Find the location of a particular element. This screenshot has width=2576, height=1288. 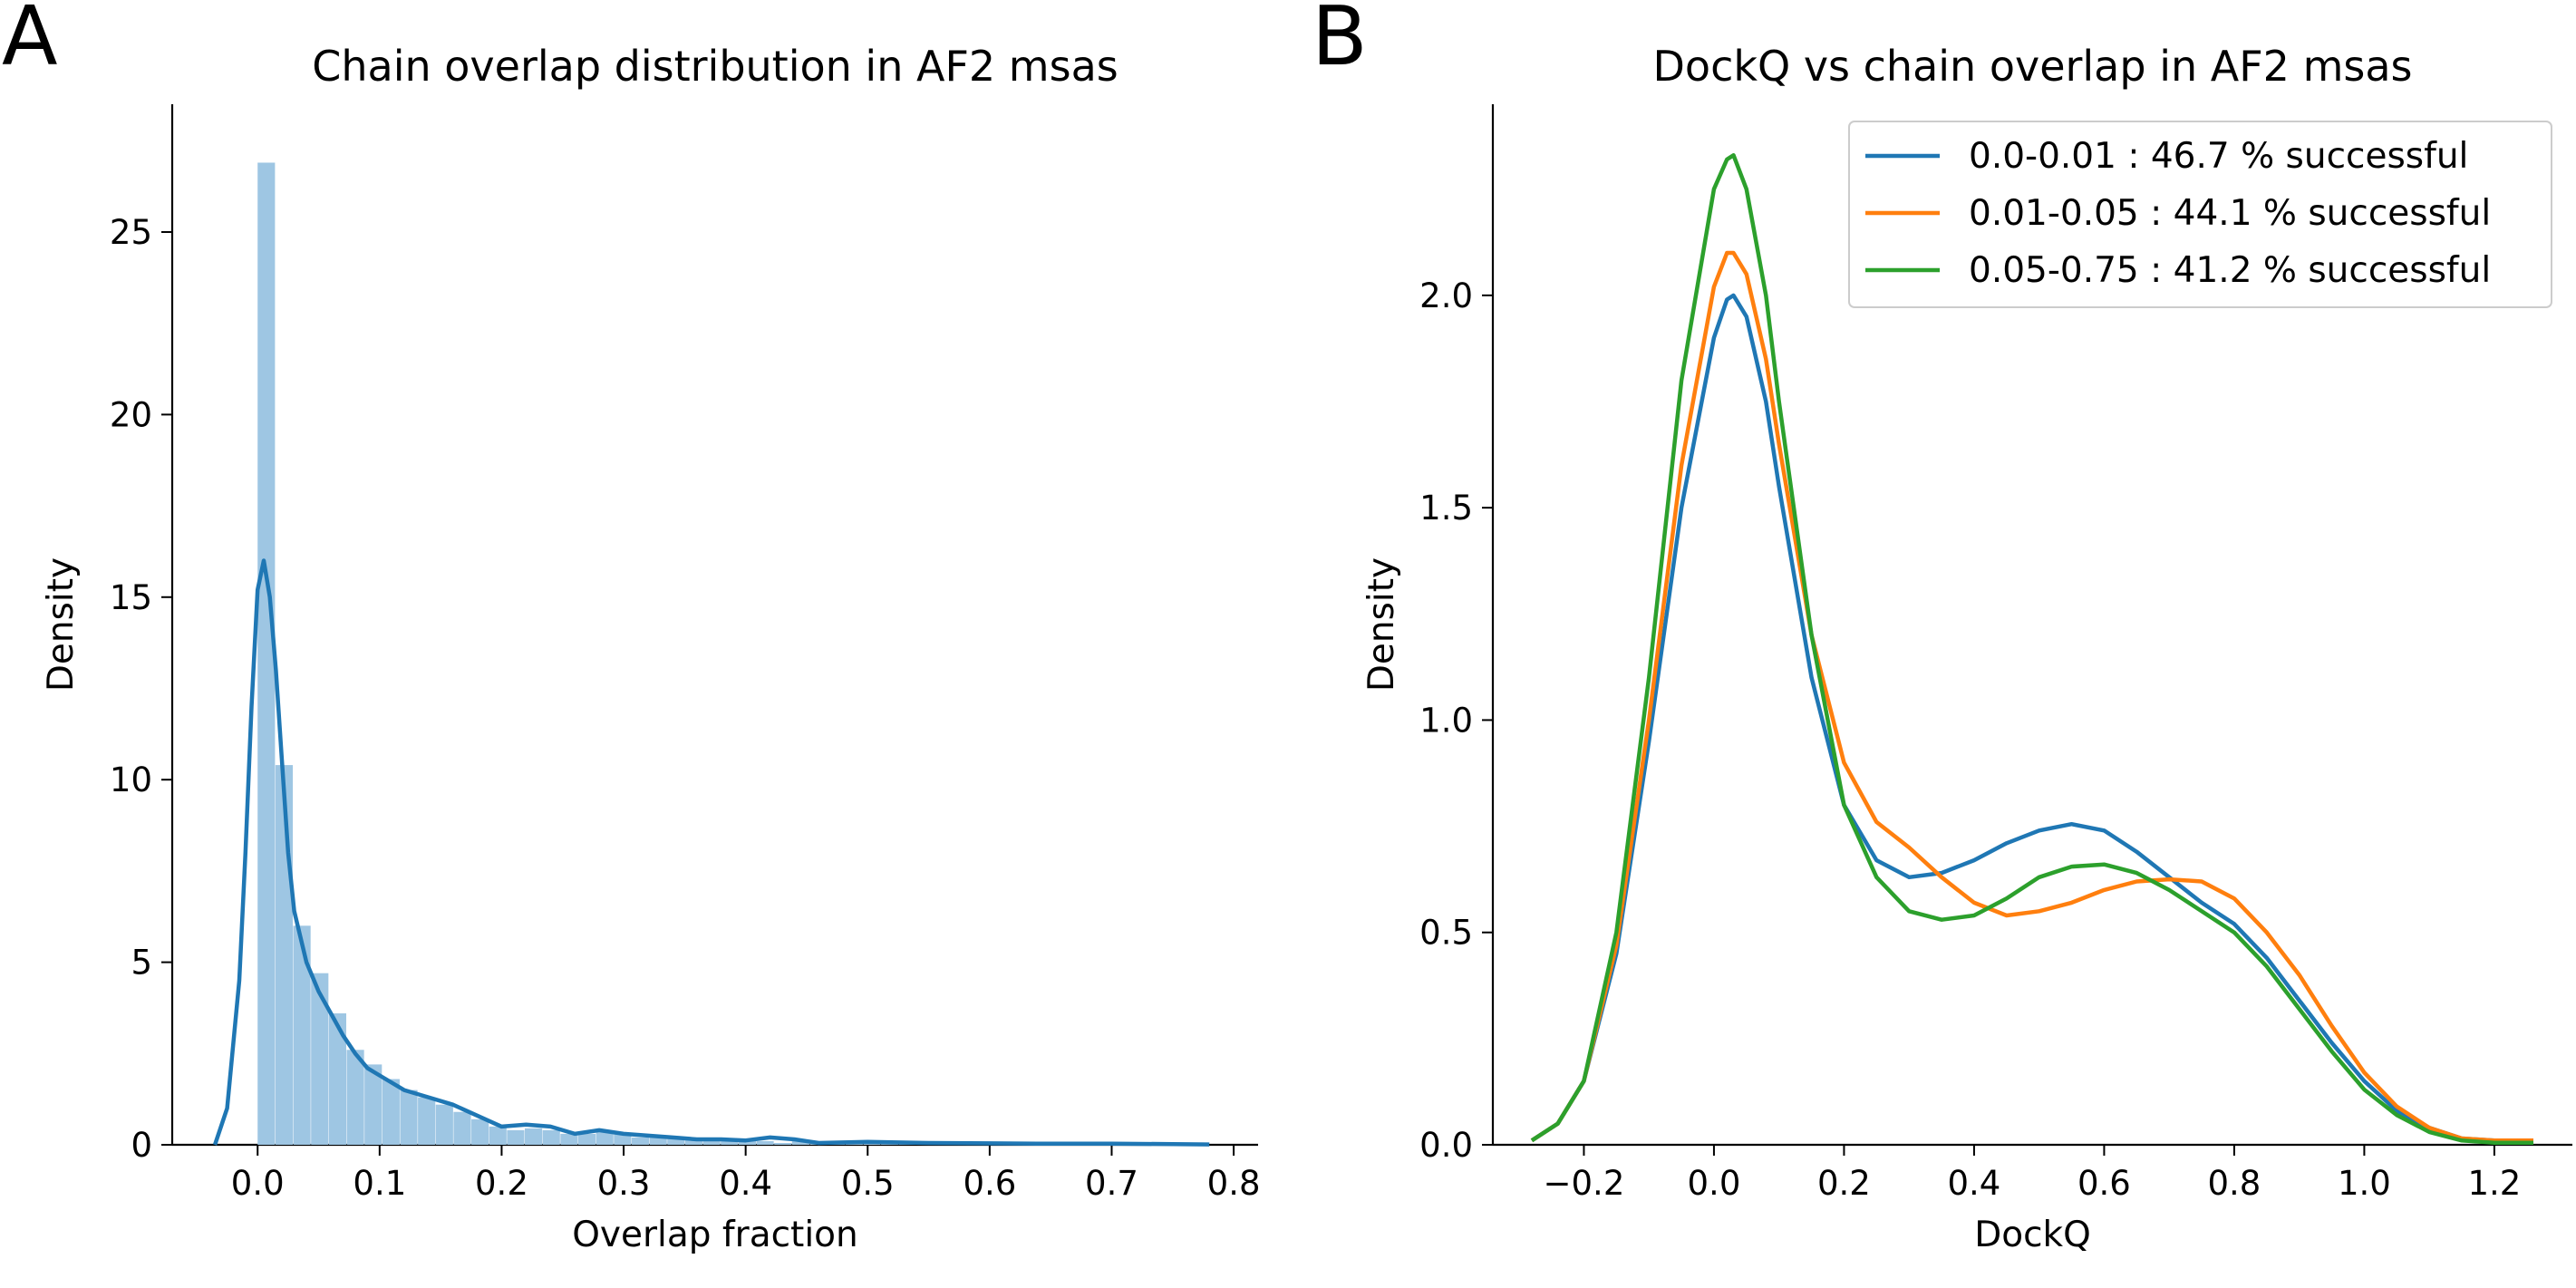

panel-letter-a: A is located at coordinates (30, 42).